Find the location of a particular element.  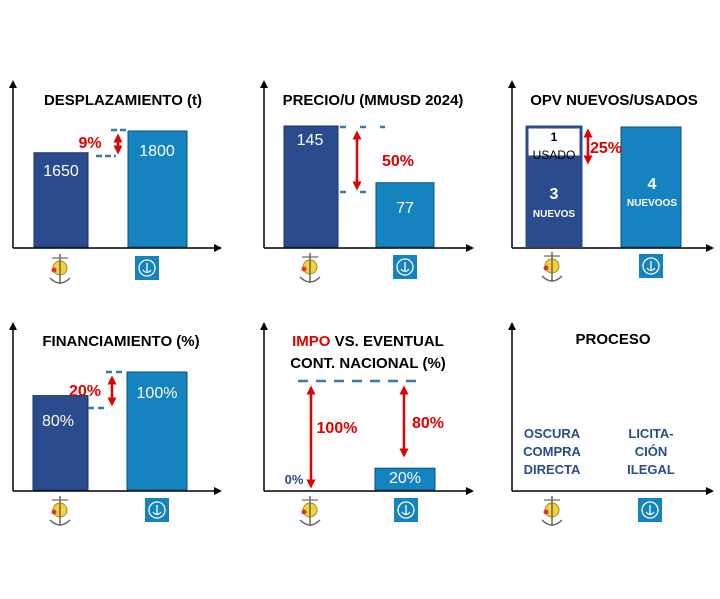

bar-value-label-1650: 1650 is located at coordinates (61, 171).